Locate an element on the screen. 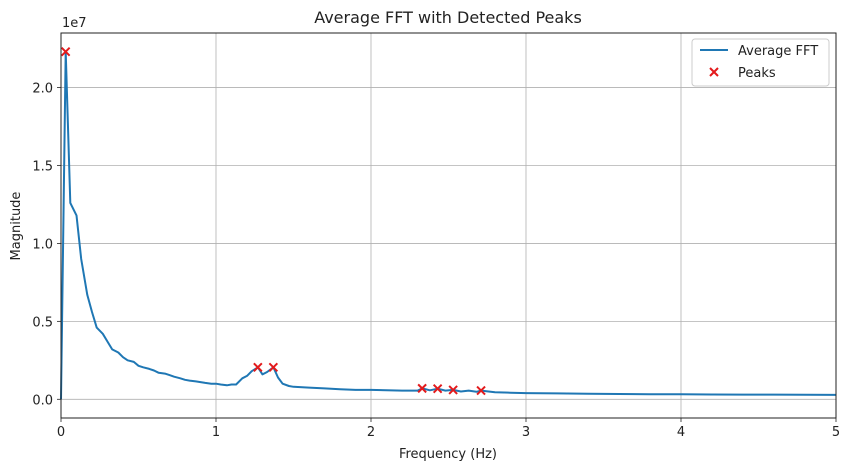  x-tick-label: 2 is located at coordinates (371, 432).